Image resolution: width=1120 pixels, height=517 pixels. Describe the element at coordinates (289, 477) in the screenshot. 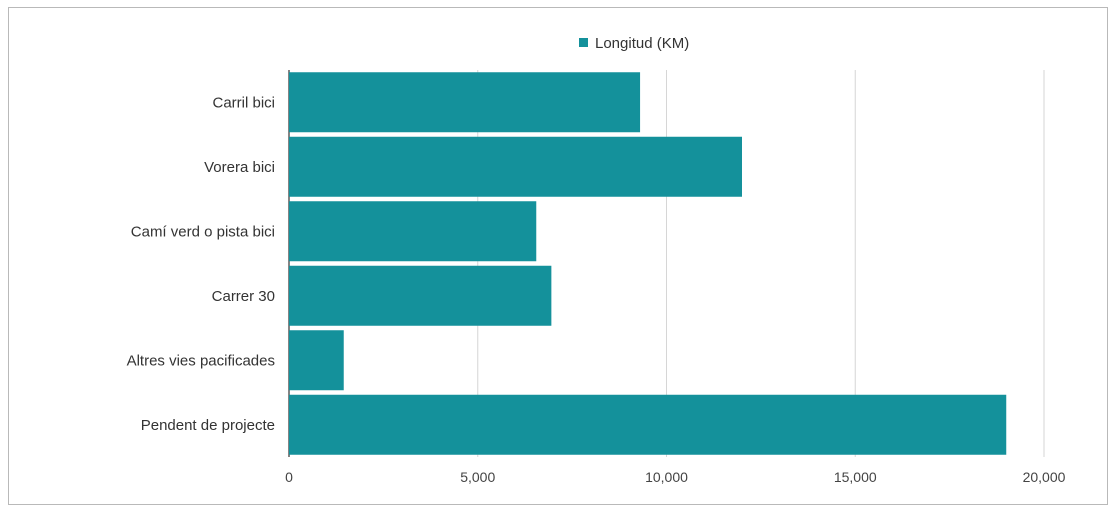

I see `x-tick-label: 0` at that location.